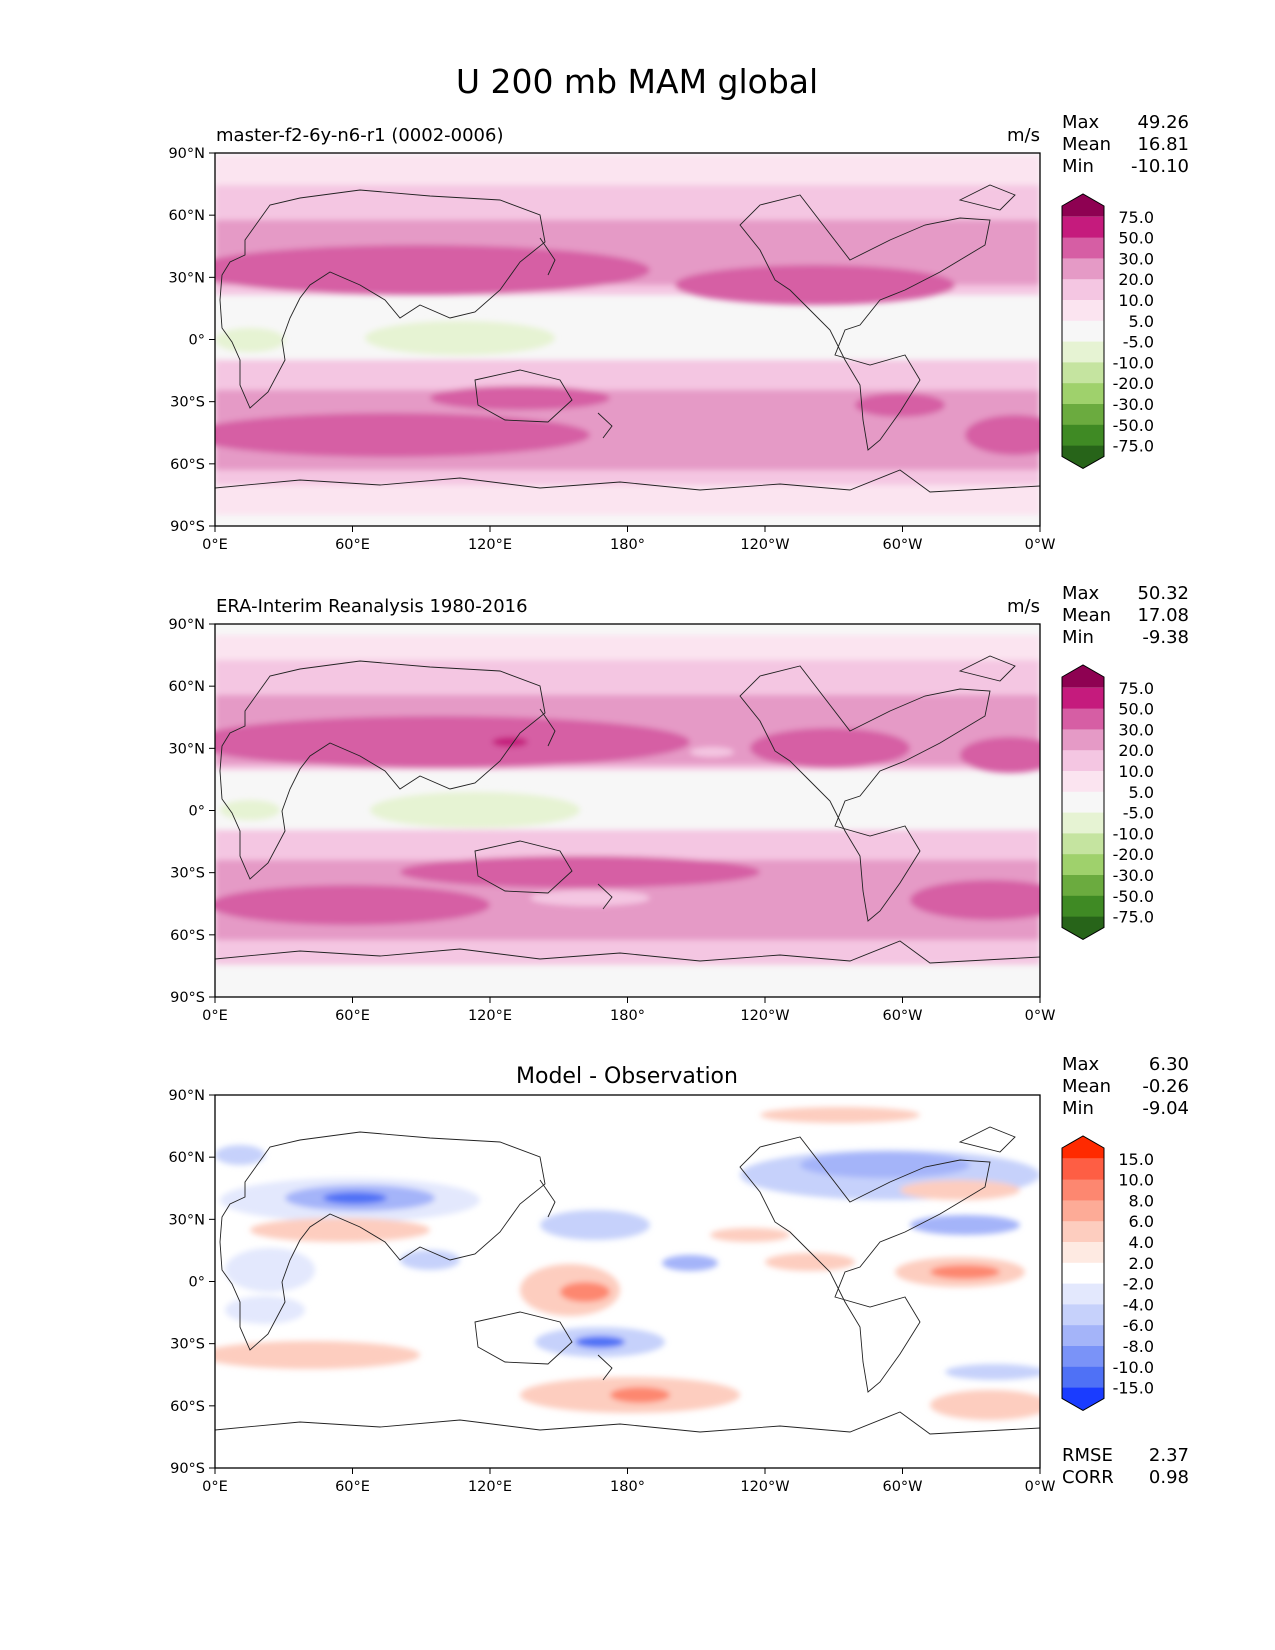 Image resolution: width=1275 pixels, height=1650 pixels. I want to click on colorbar-label: -20.0, so click(1133, 854).